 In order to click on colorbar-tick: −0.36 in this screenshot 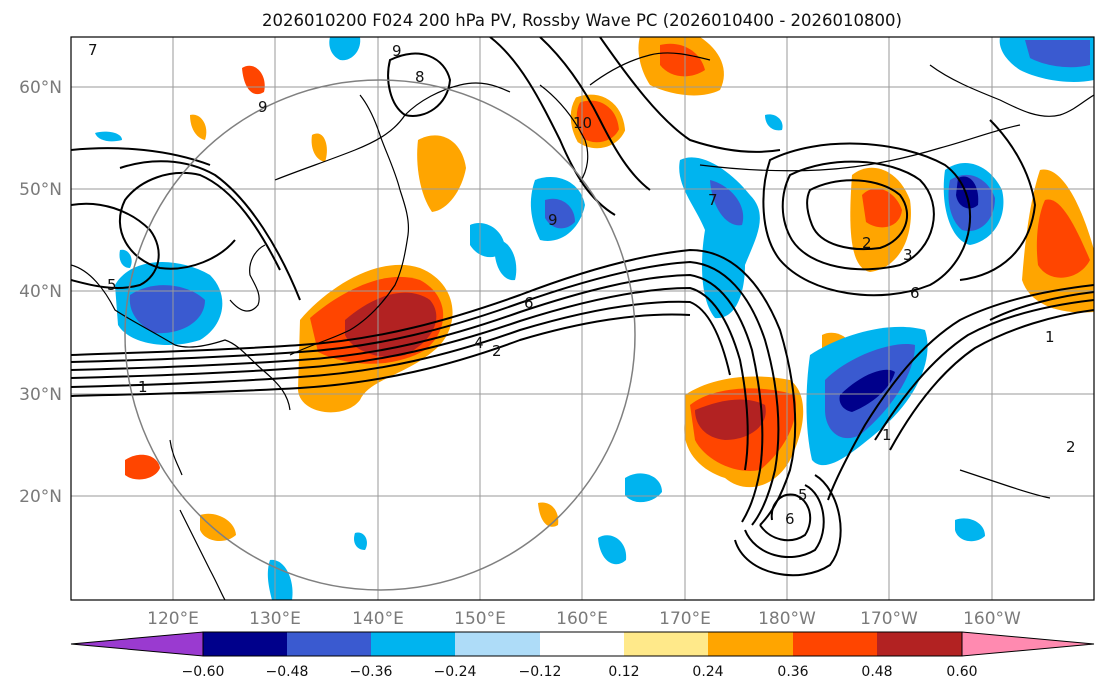, I will do `click(371, 672)`.